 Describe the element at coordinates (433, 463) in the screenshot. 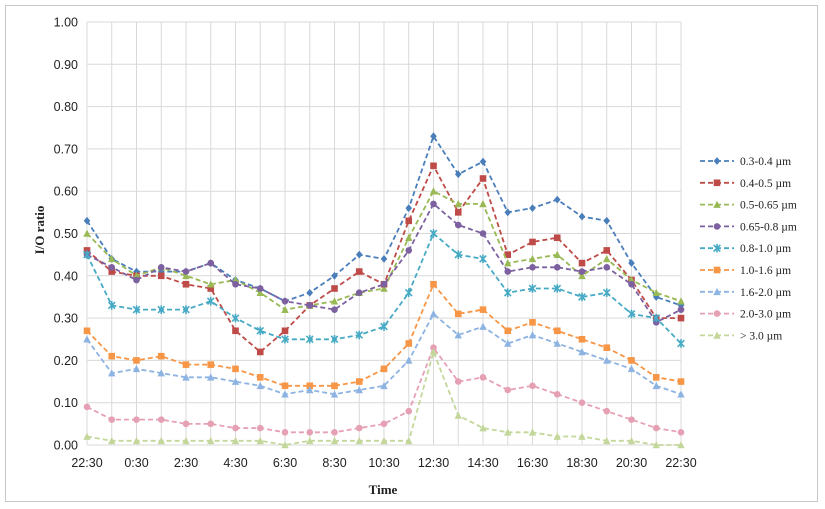

I see `x-tick-label: 12:30` at that location.